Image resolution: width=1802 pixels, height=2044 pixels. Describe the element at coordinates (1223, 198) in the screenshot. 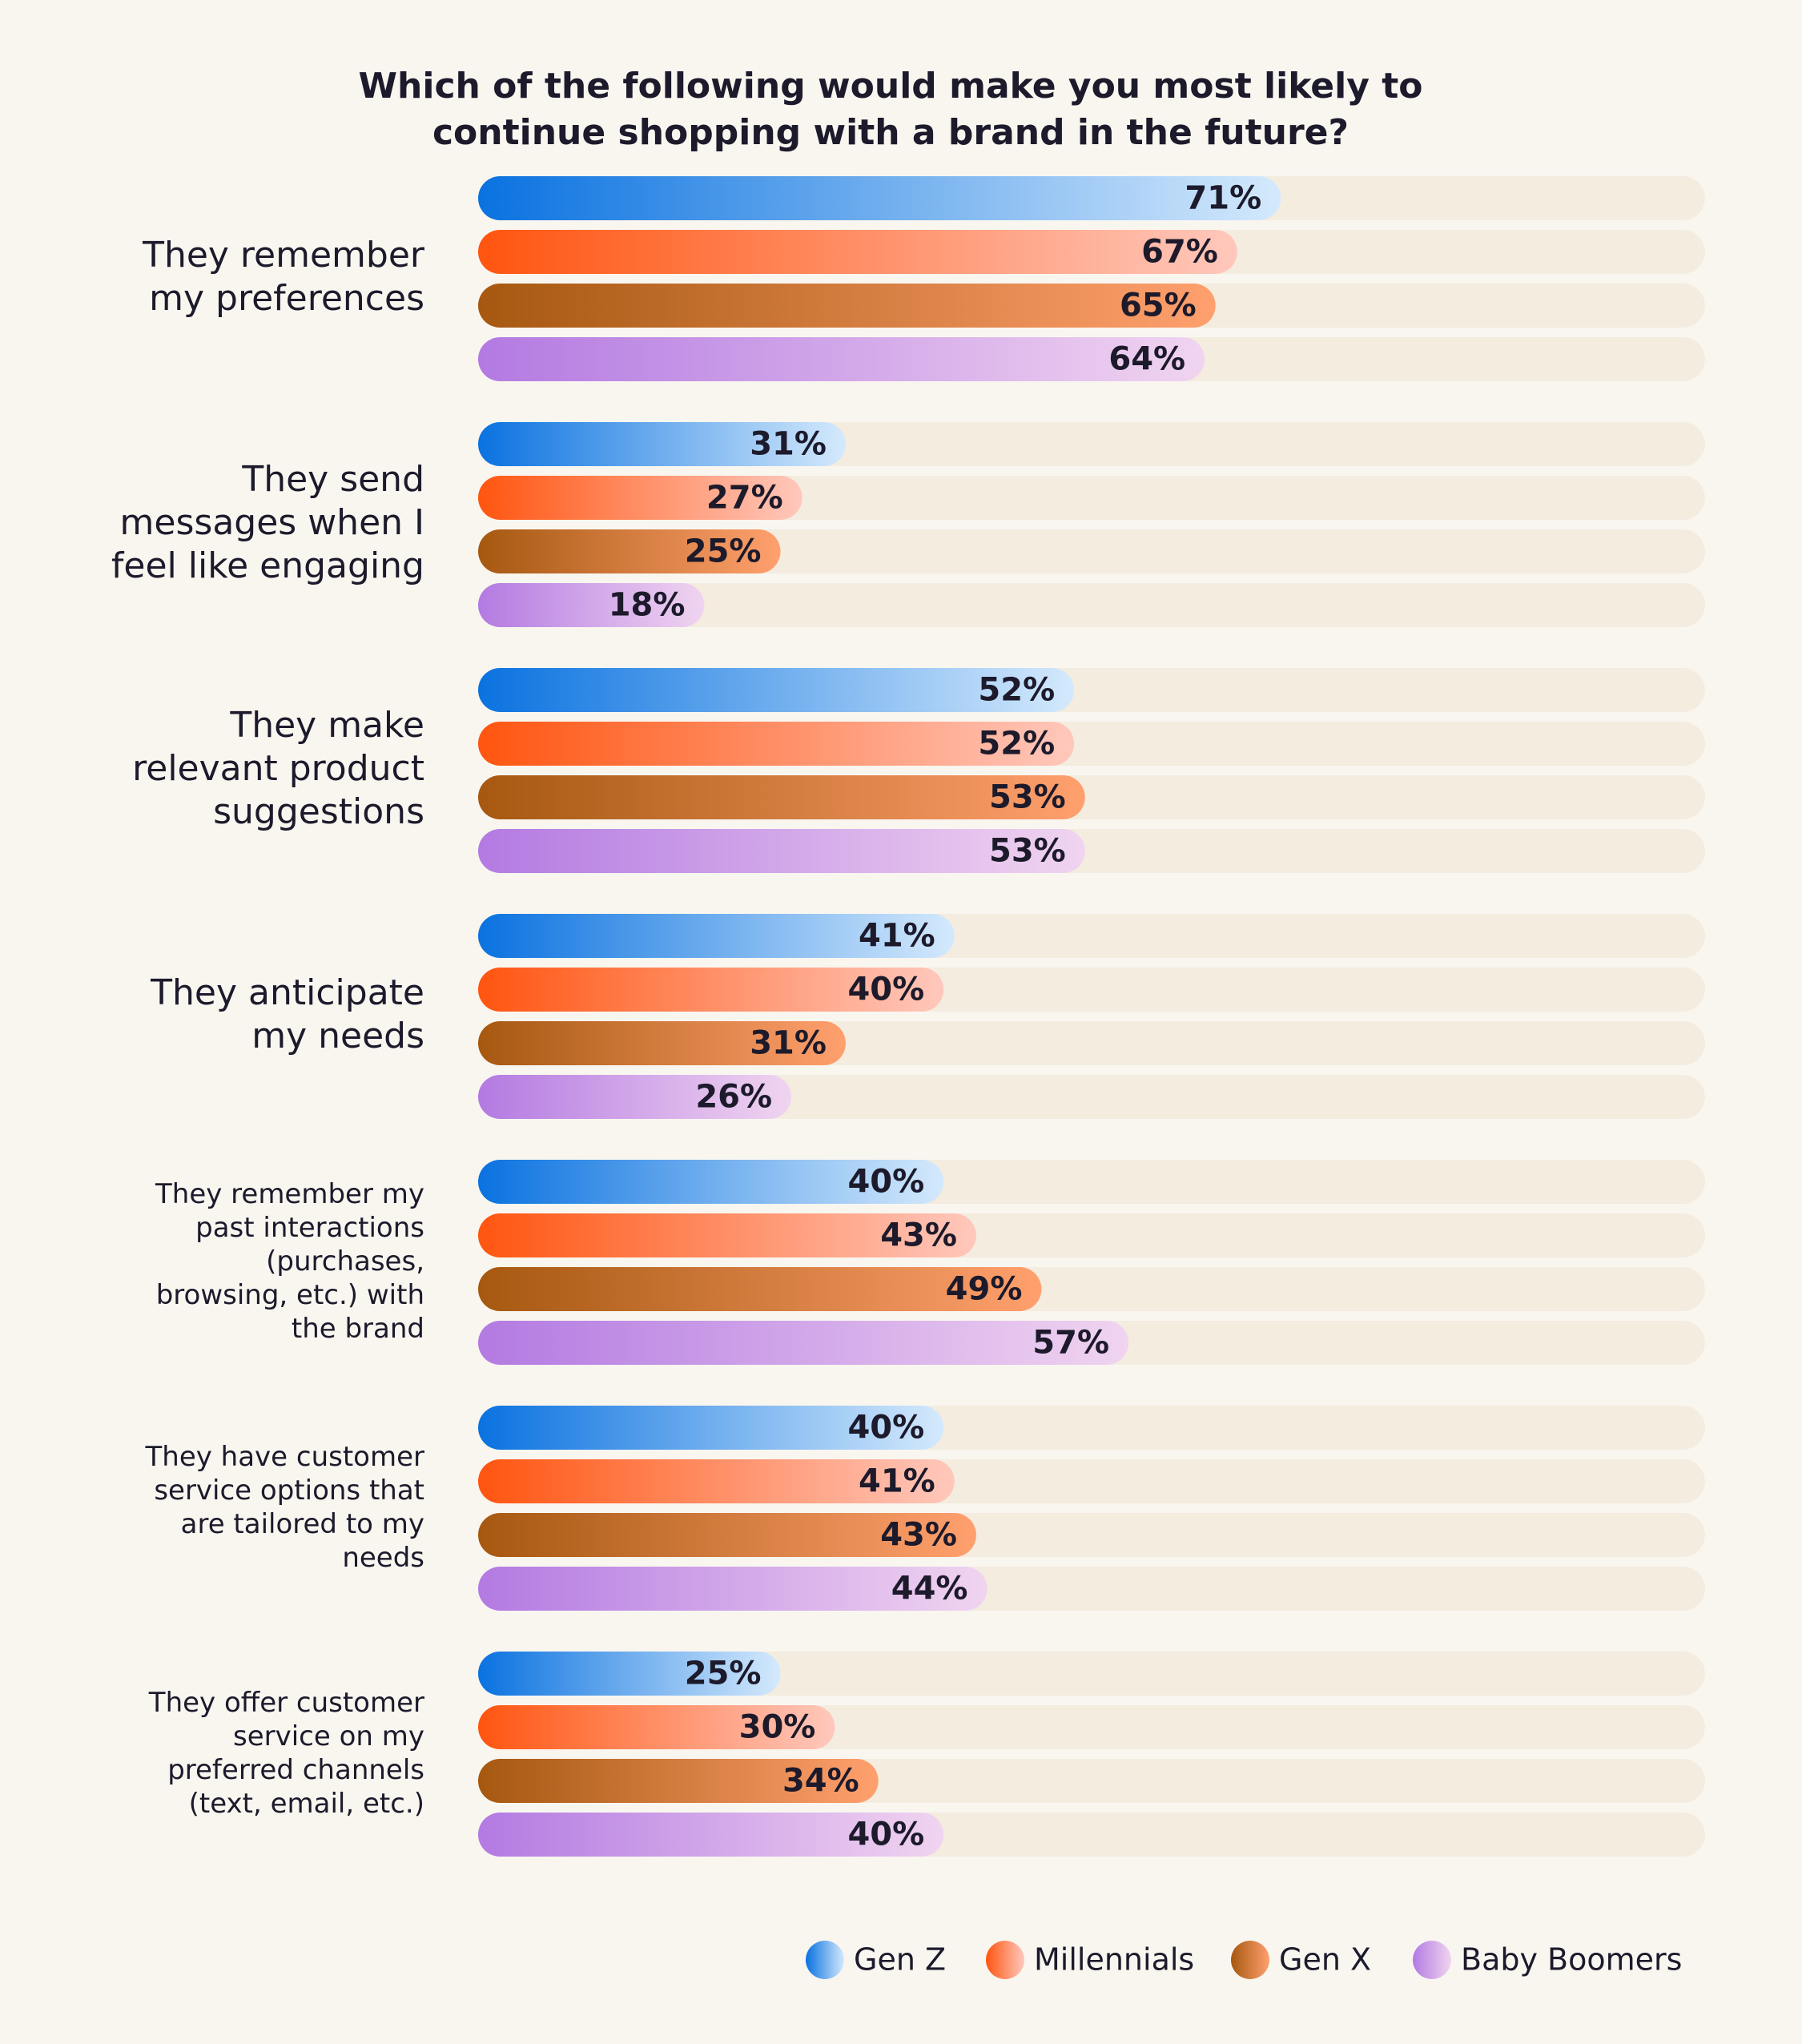

I see `value-label: 71%` at that location.